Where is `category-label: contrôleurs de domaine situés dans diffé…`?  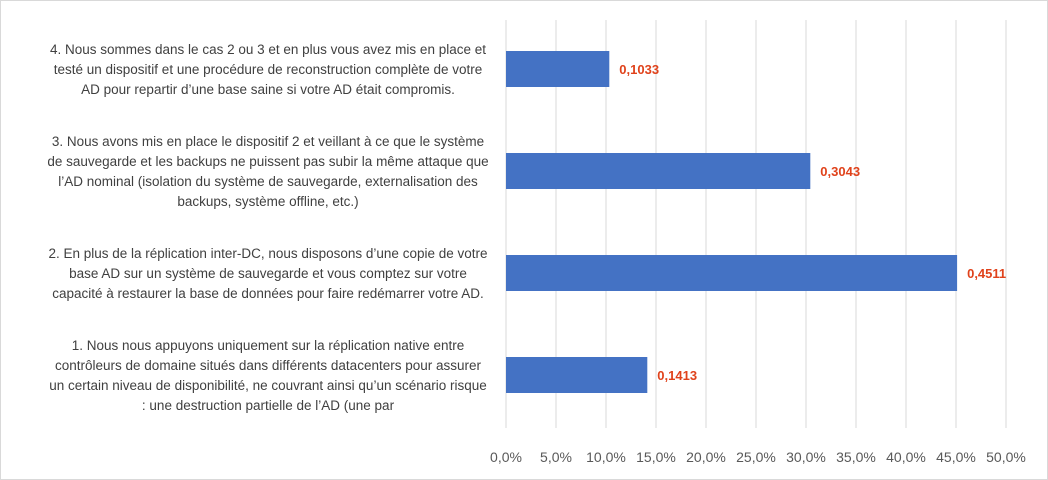
category-label: contrôleurs de domaine situés dans diffé… is located at coordinates (268, 365).